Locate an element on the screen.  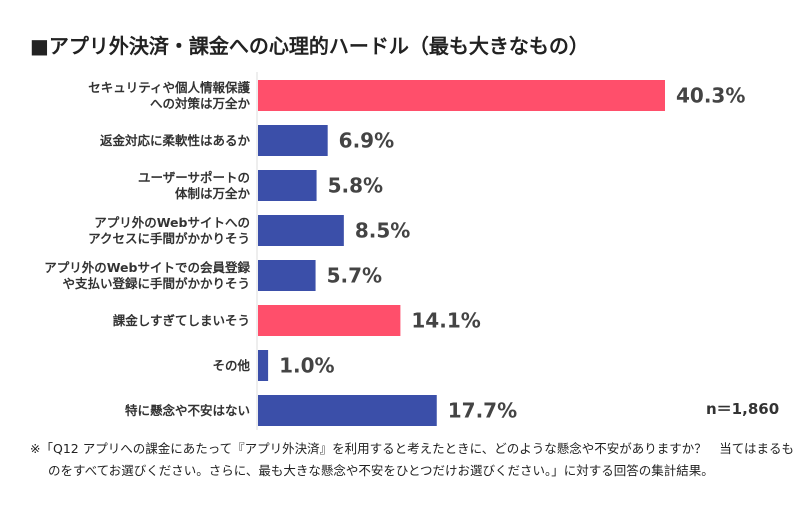
category-label: 課金しすぎてしまいそう is located at coordinates (181, 320).